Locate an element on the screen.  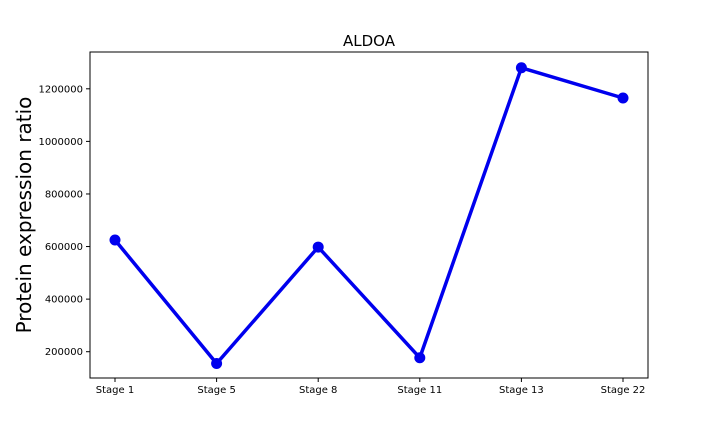
y-tick-label: 1000000 is located at coordinates (60, 142).